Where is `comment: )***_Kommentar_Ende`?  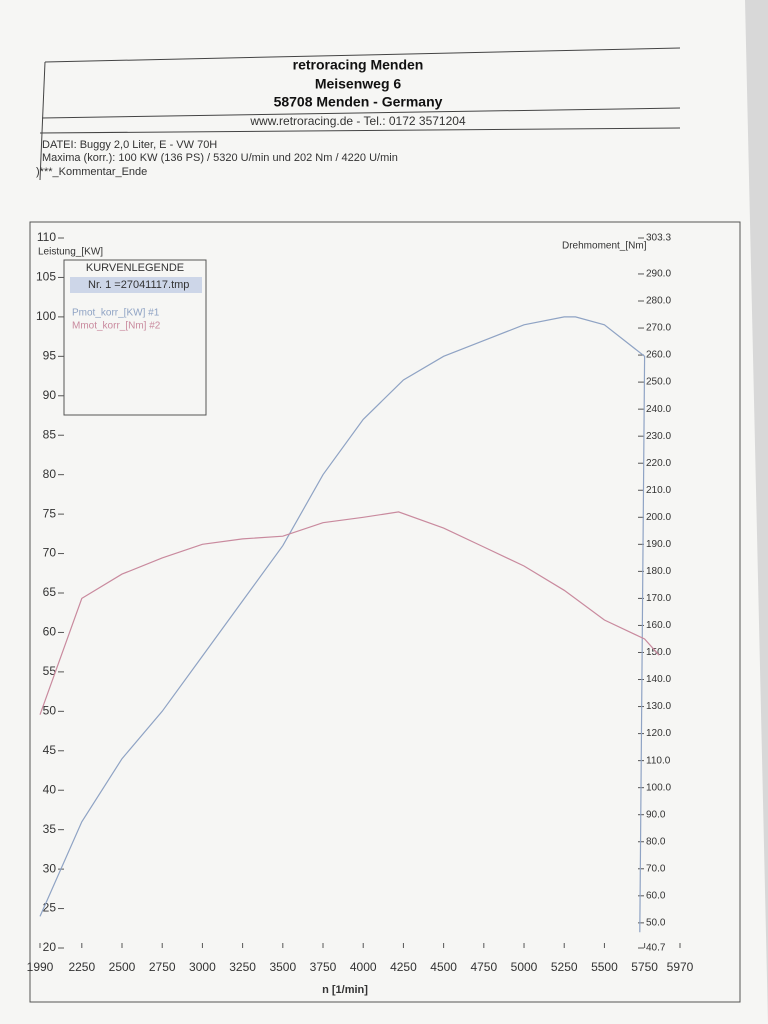 comment: )***_Kommentar_Ende is located at coordinates (91, 172).